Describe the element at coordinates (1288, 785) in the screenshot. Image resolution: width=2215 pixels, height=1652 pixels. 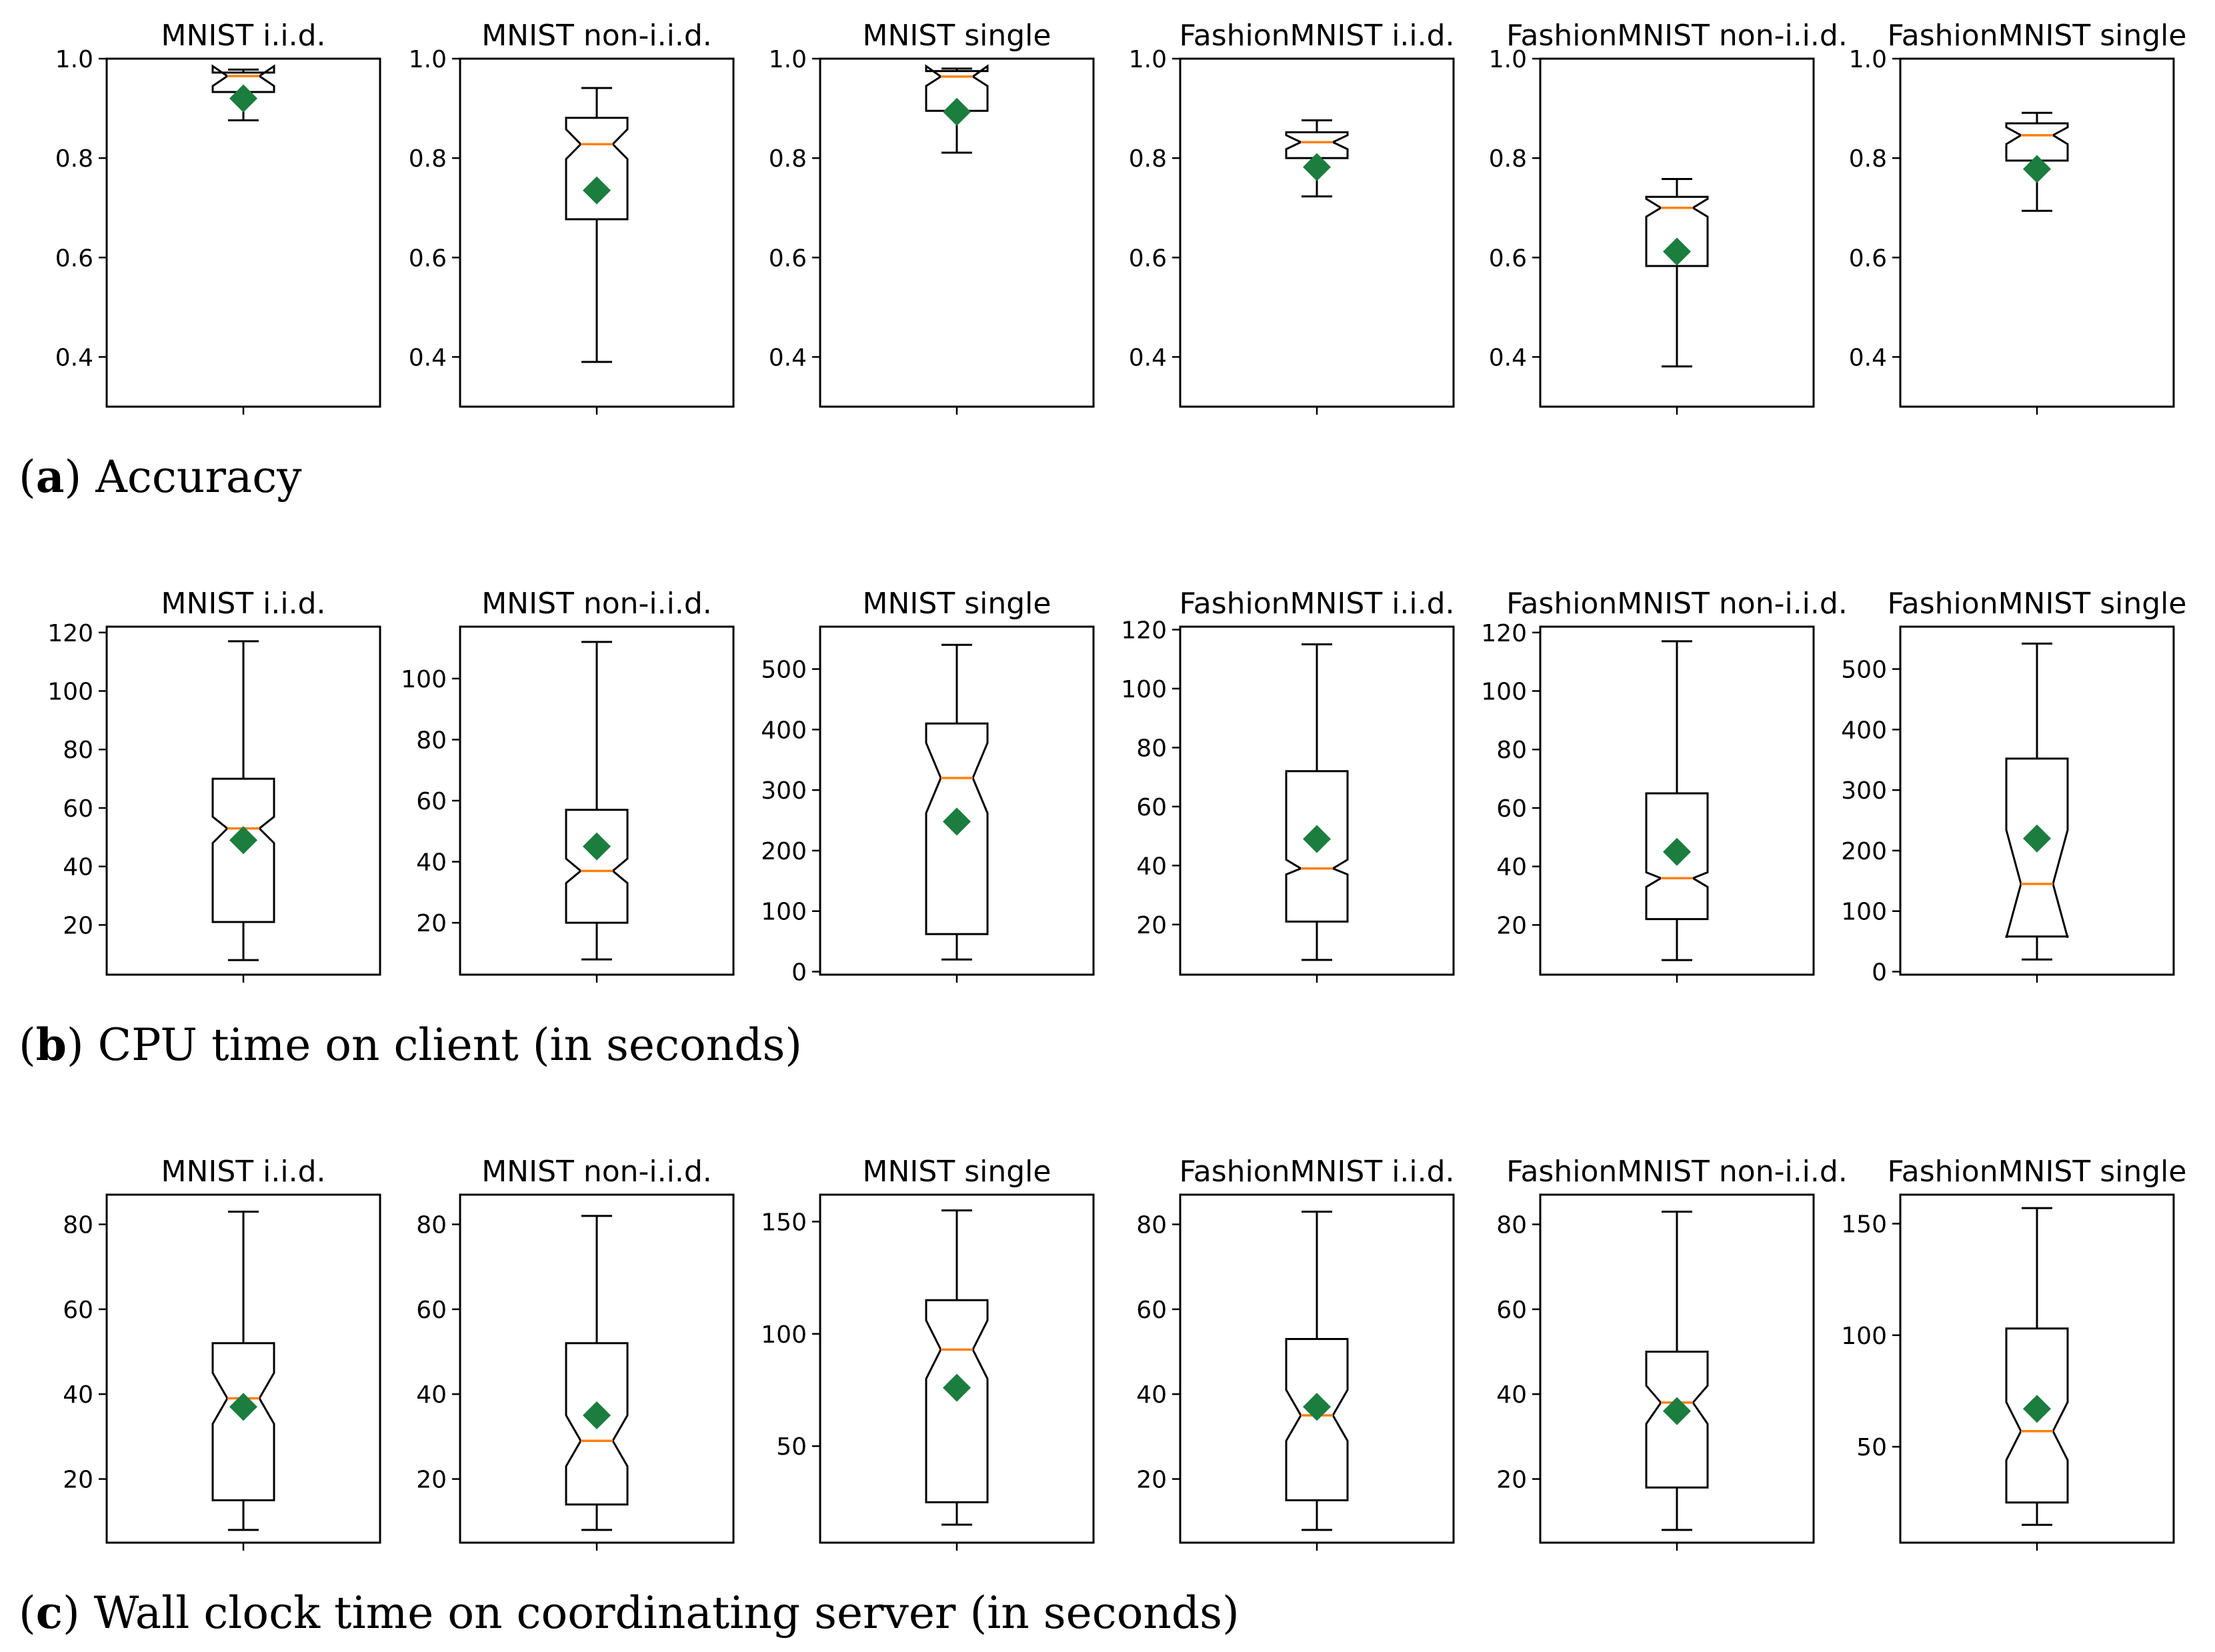
I see `boxplot-panel: FashionMNIST i.i.d. 20 40 60 80 100 120` at that location.